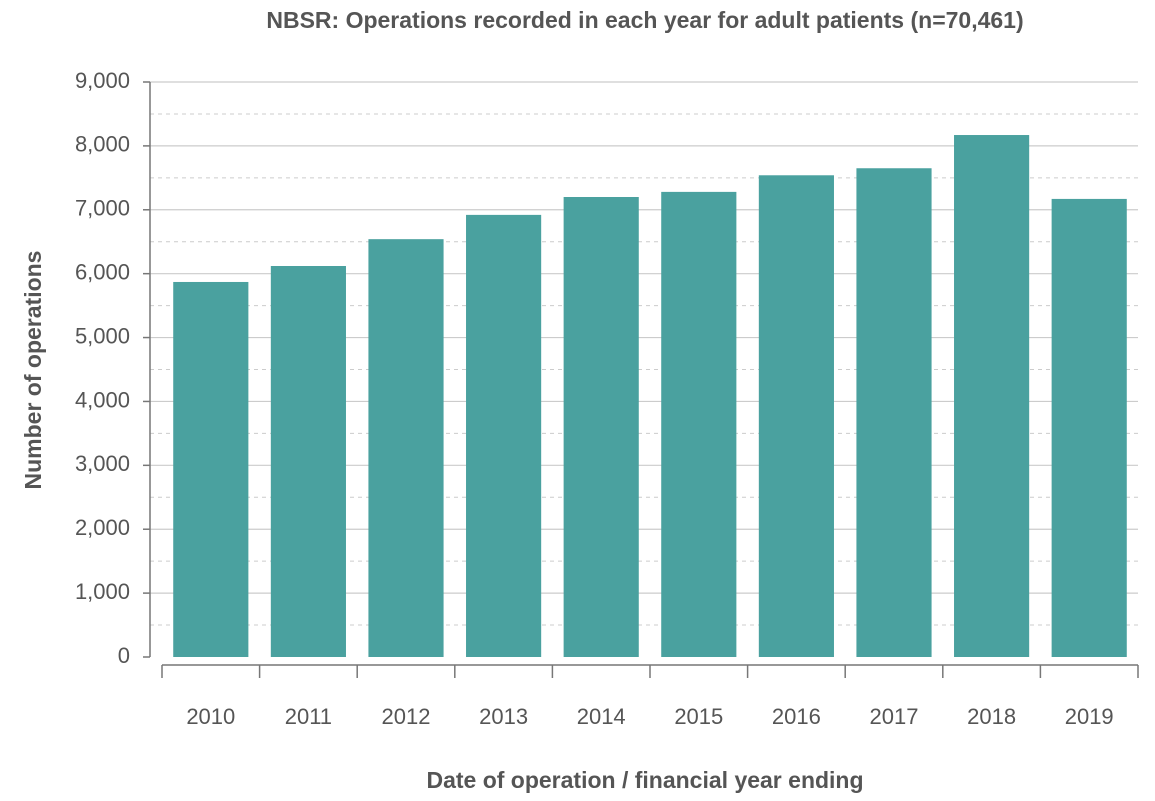 This screenshot has height=801, width=1155. What do you see at coordinates (102, 80) in the screenshot?
I see `y-tick-label: 9,000` at bounding box center [102, 80].